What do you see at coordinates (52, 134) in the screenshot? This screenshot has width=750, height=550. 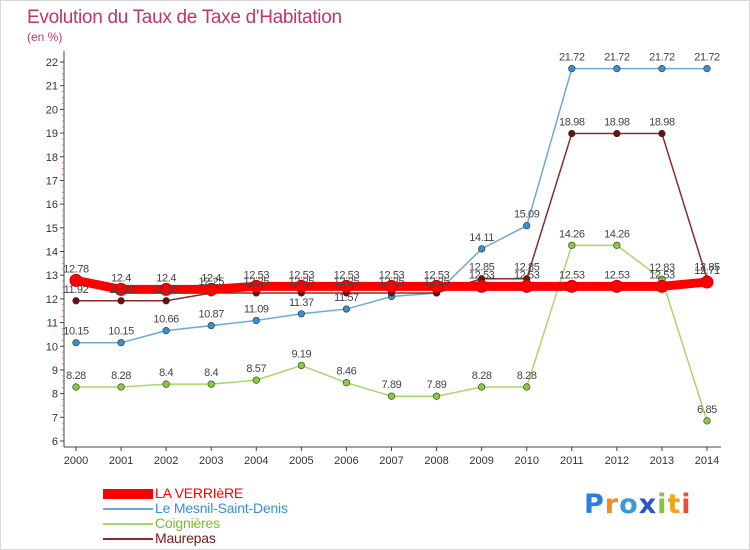 I see `y-tick-label: 19` at bounding box center [52, 134].